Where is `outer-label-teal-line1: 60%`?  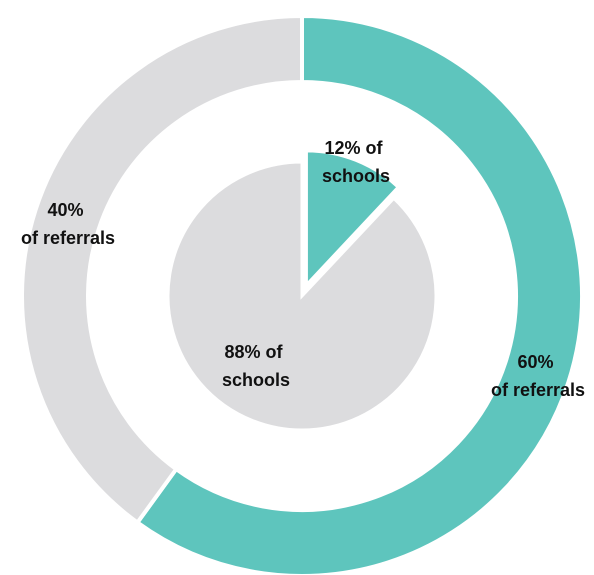 outer-label-teal-line1: 60% is located at coordinates (535, 362).